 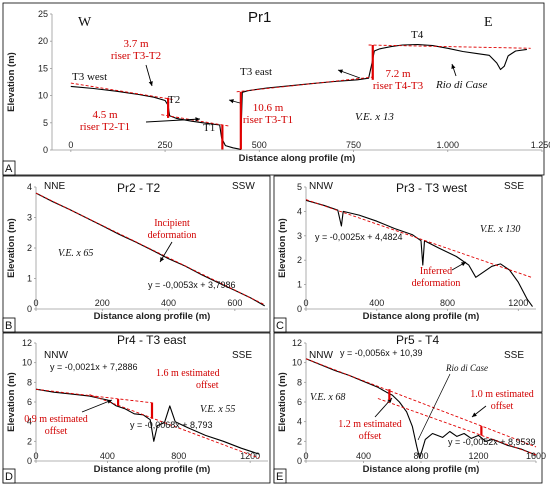 I want to click on riser-annotation: riser T3-T1, so click(x=268, y=120).